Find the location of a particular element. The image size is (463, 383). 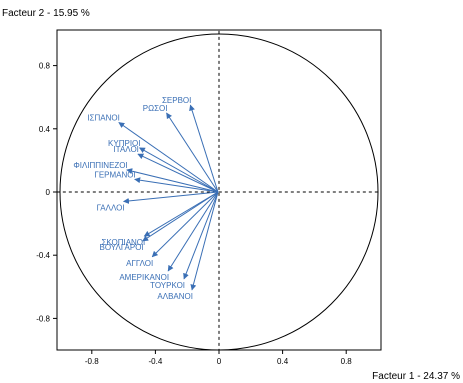

variable-label: ΡΩΣΟΙ is located at coordinates (155, 108).